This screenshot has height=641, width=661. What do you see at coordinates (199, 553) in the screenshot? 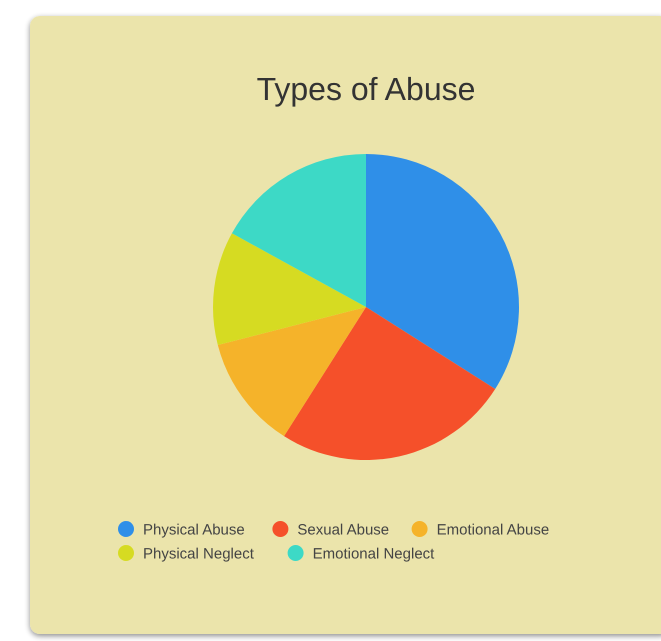
I see `legend-label: Physical Neglect` at bounding box center [199, 553].